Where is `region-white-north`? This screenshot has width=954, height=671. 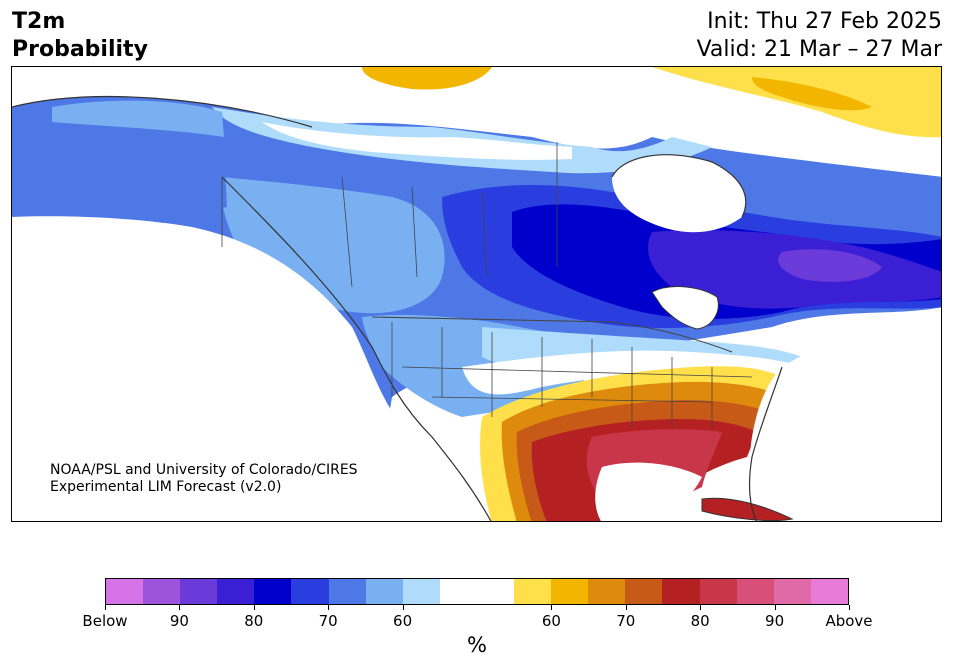
region-white-north is located at coordinates (417, 141).